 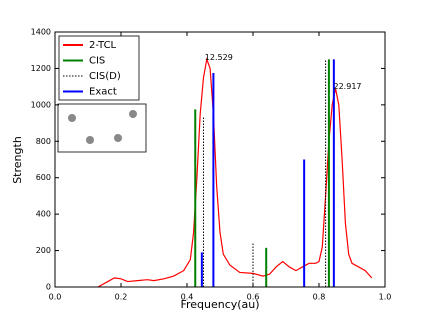 What do you see at coordinates (253, 297) in the screenshot?
I see `x-tick-label: 0.6` at bounding box center [253, 297].